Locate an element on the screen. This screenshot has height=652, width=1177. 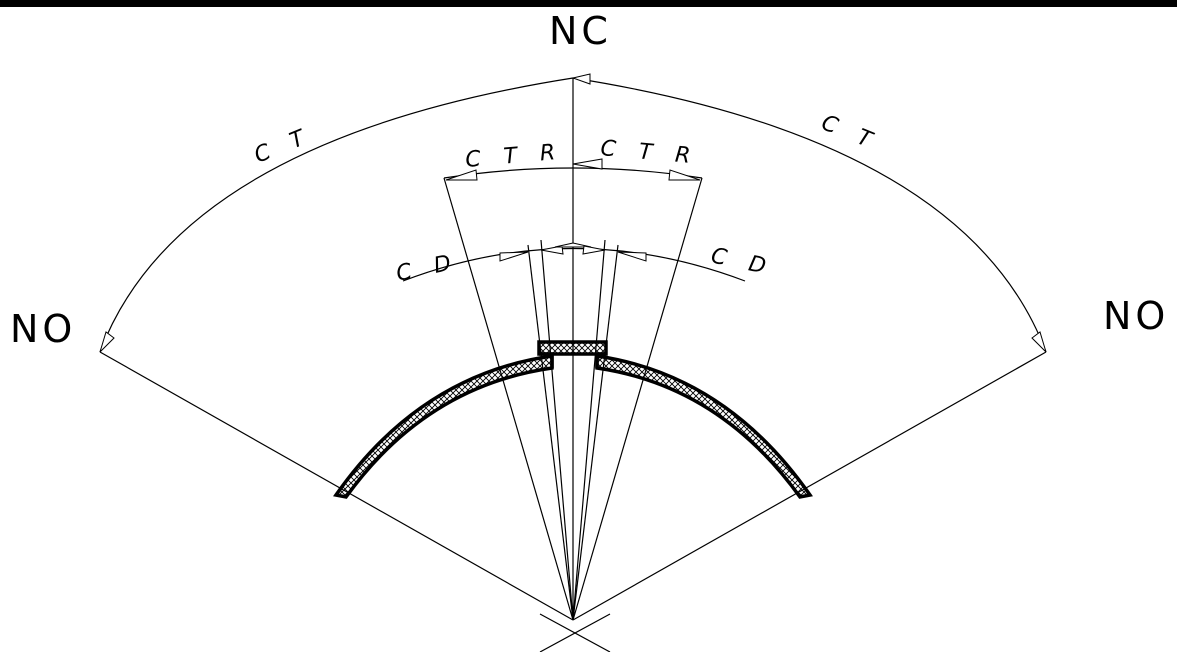
label-no-right: NO is located at coordinates (1136, 316).